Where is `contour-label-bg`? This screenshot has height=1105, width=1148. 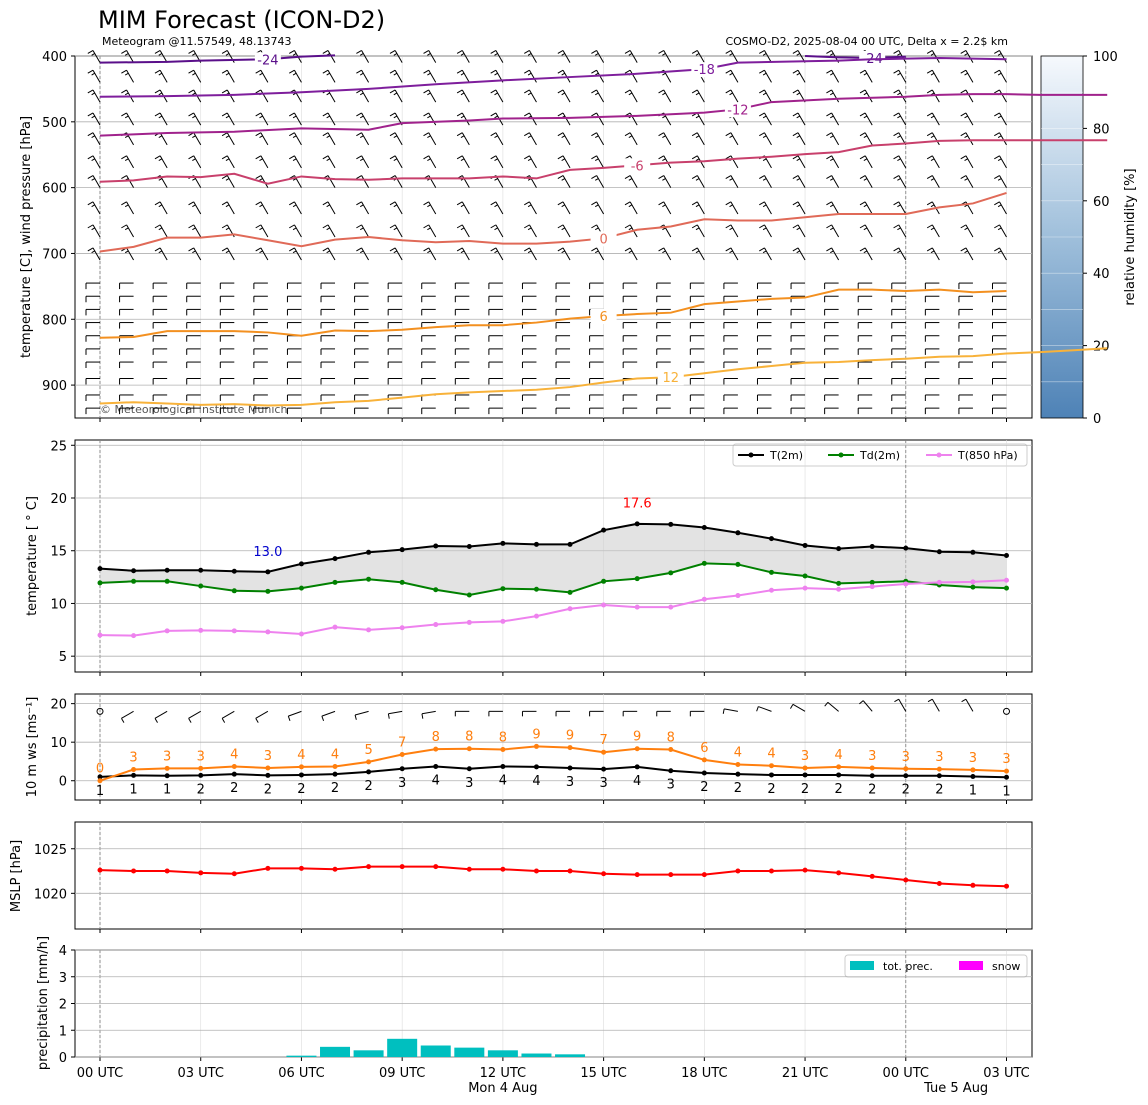 contour-label-bg is located at coordinates (704, 70).